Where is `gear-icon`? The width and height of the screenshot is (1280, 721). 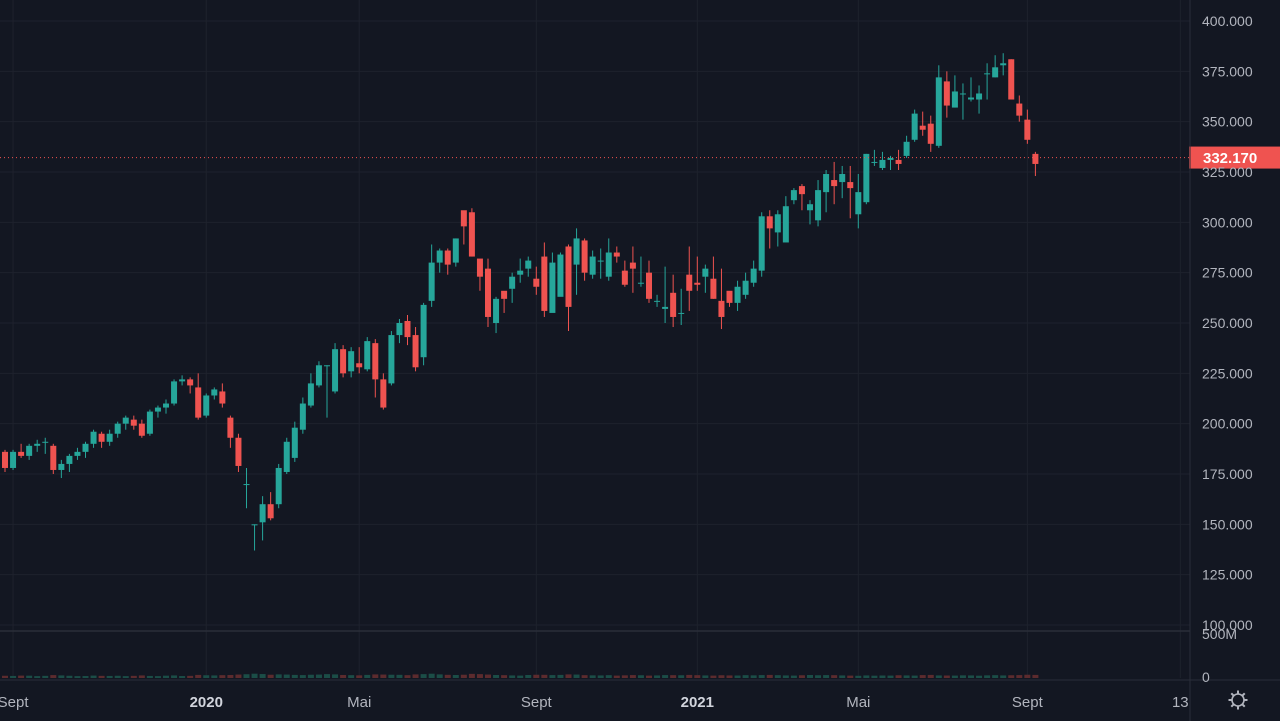 gear-icon is located at coordinates (1238, 700).